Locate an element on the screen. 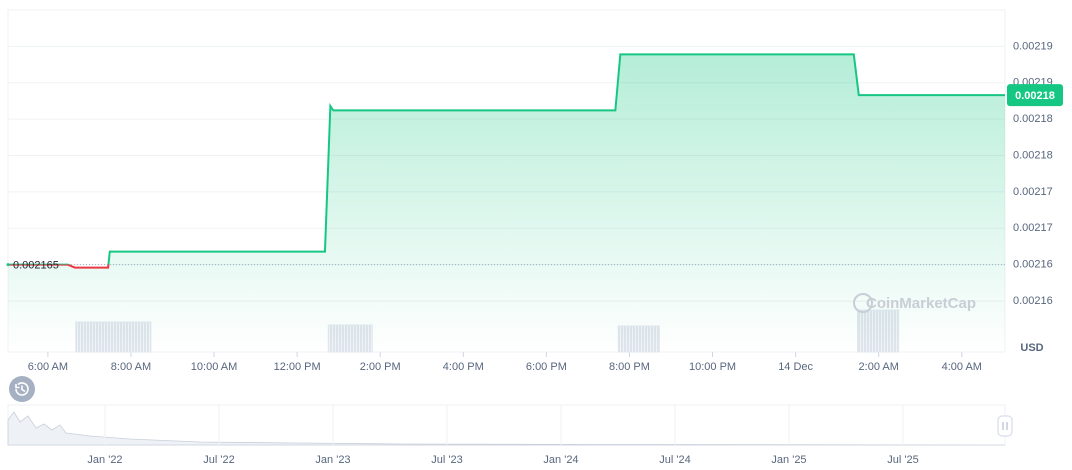  x-tick-label: 10:00 AM is located at coordinates (214, 367).